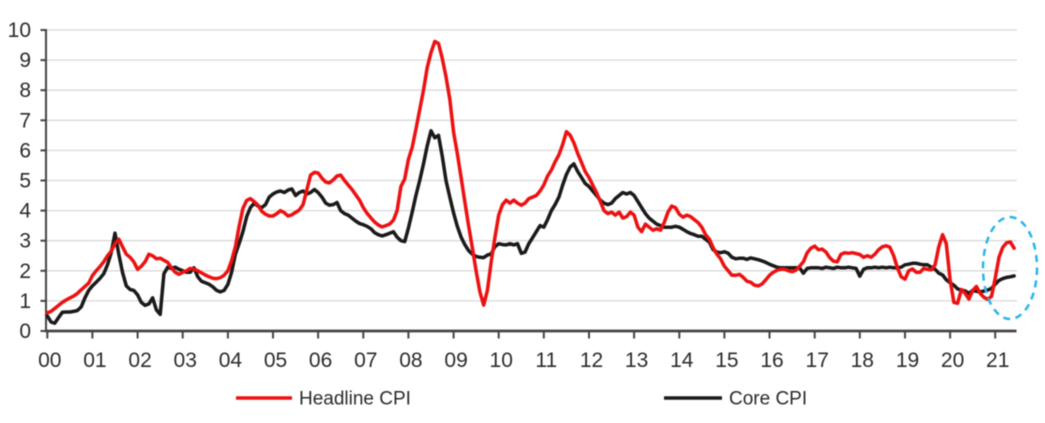  What do you see at coordinates (768, 399) in the screenshot?
I see `svg-text: Core CPI` at bounding box center [768, 399].